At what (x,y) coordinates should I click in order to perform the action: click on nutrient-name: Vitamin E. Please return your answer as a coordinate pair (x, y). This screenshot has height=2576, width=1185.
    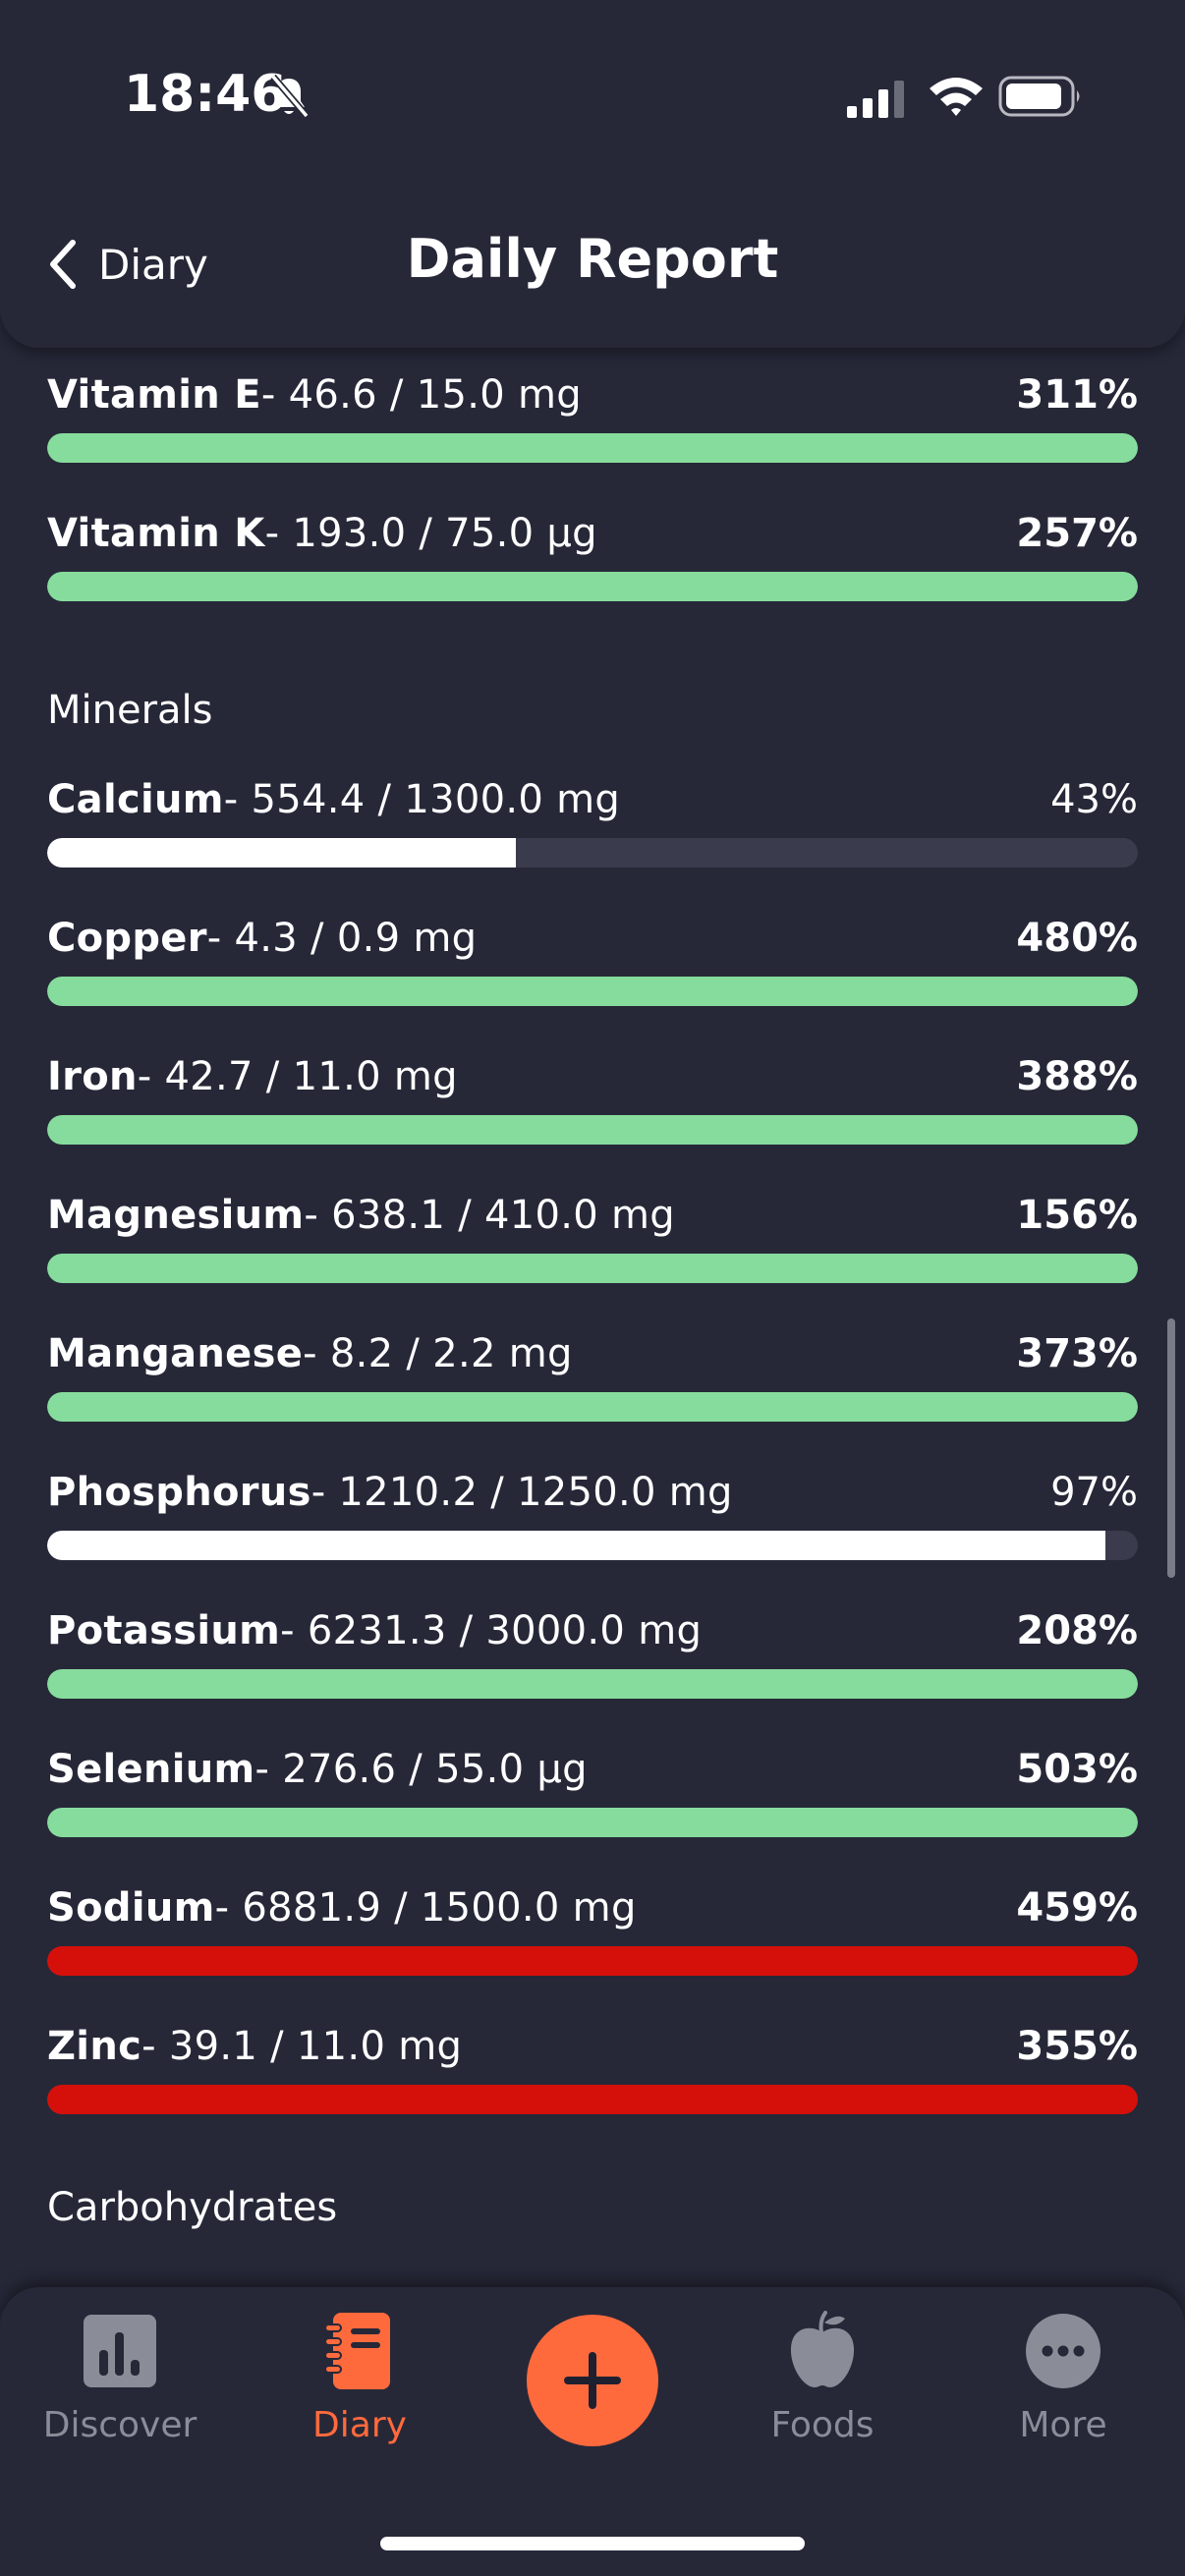
    Looking at the image, I should click on (154, 395).